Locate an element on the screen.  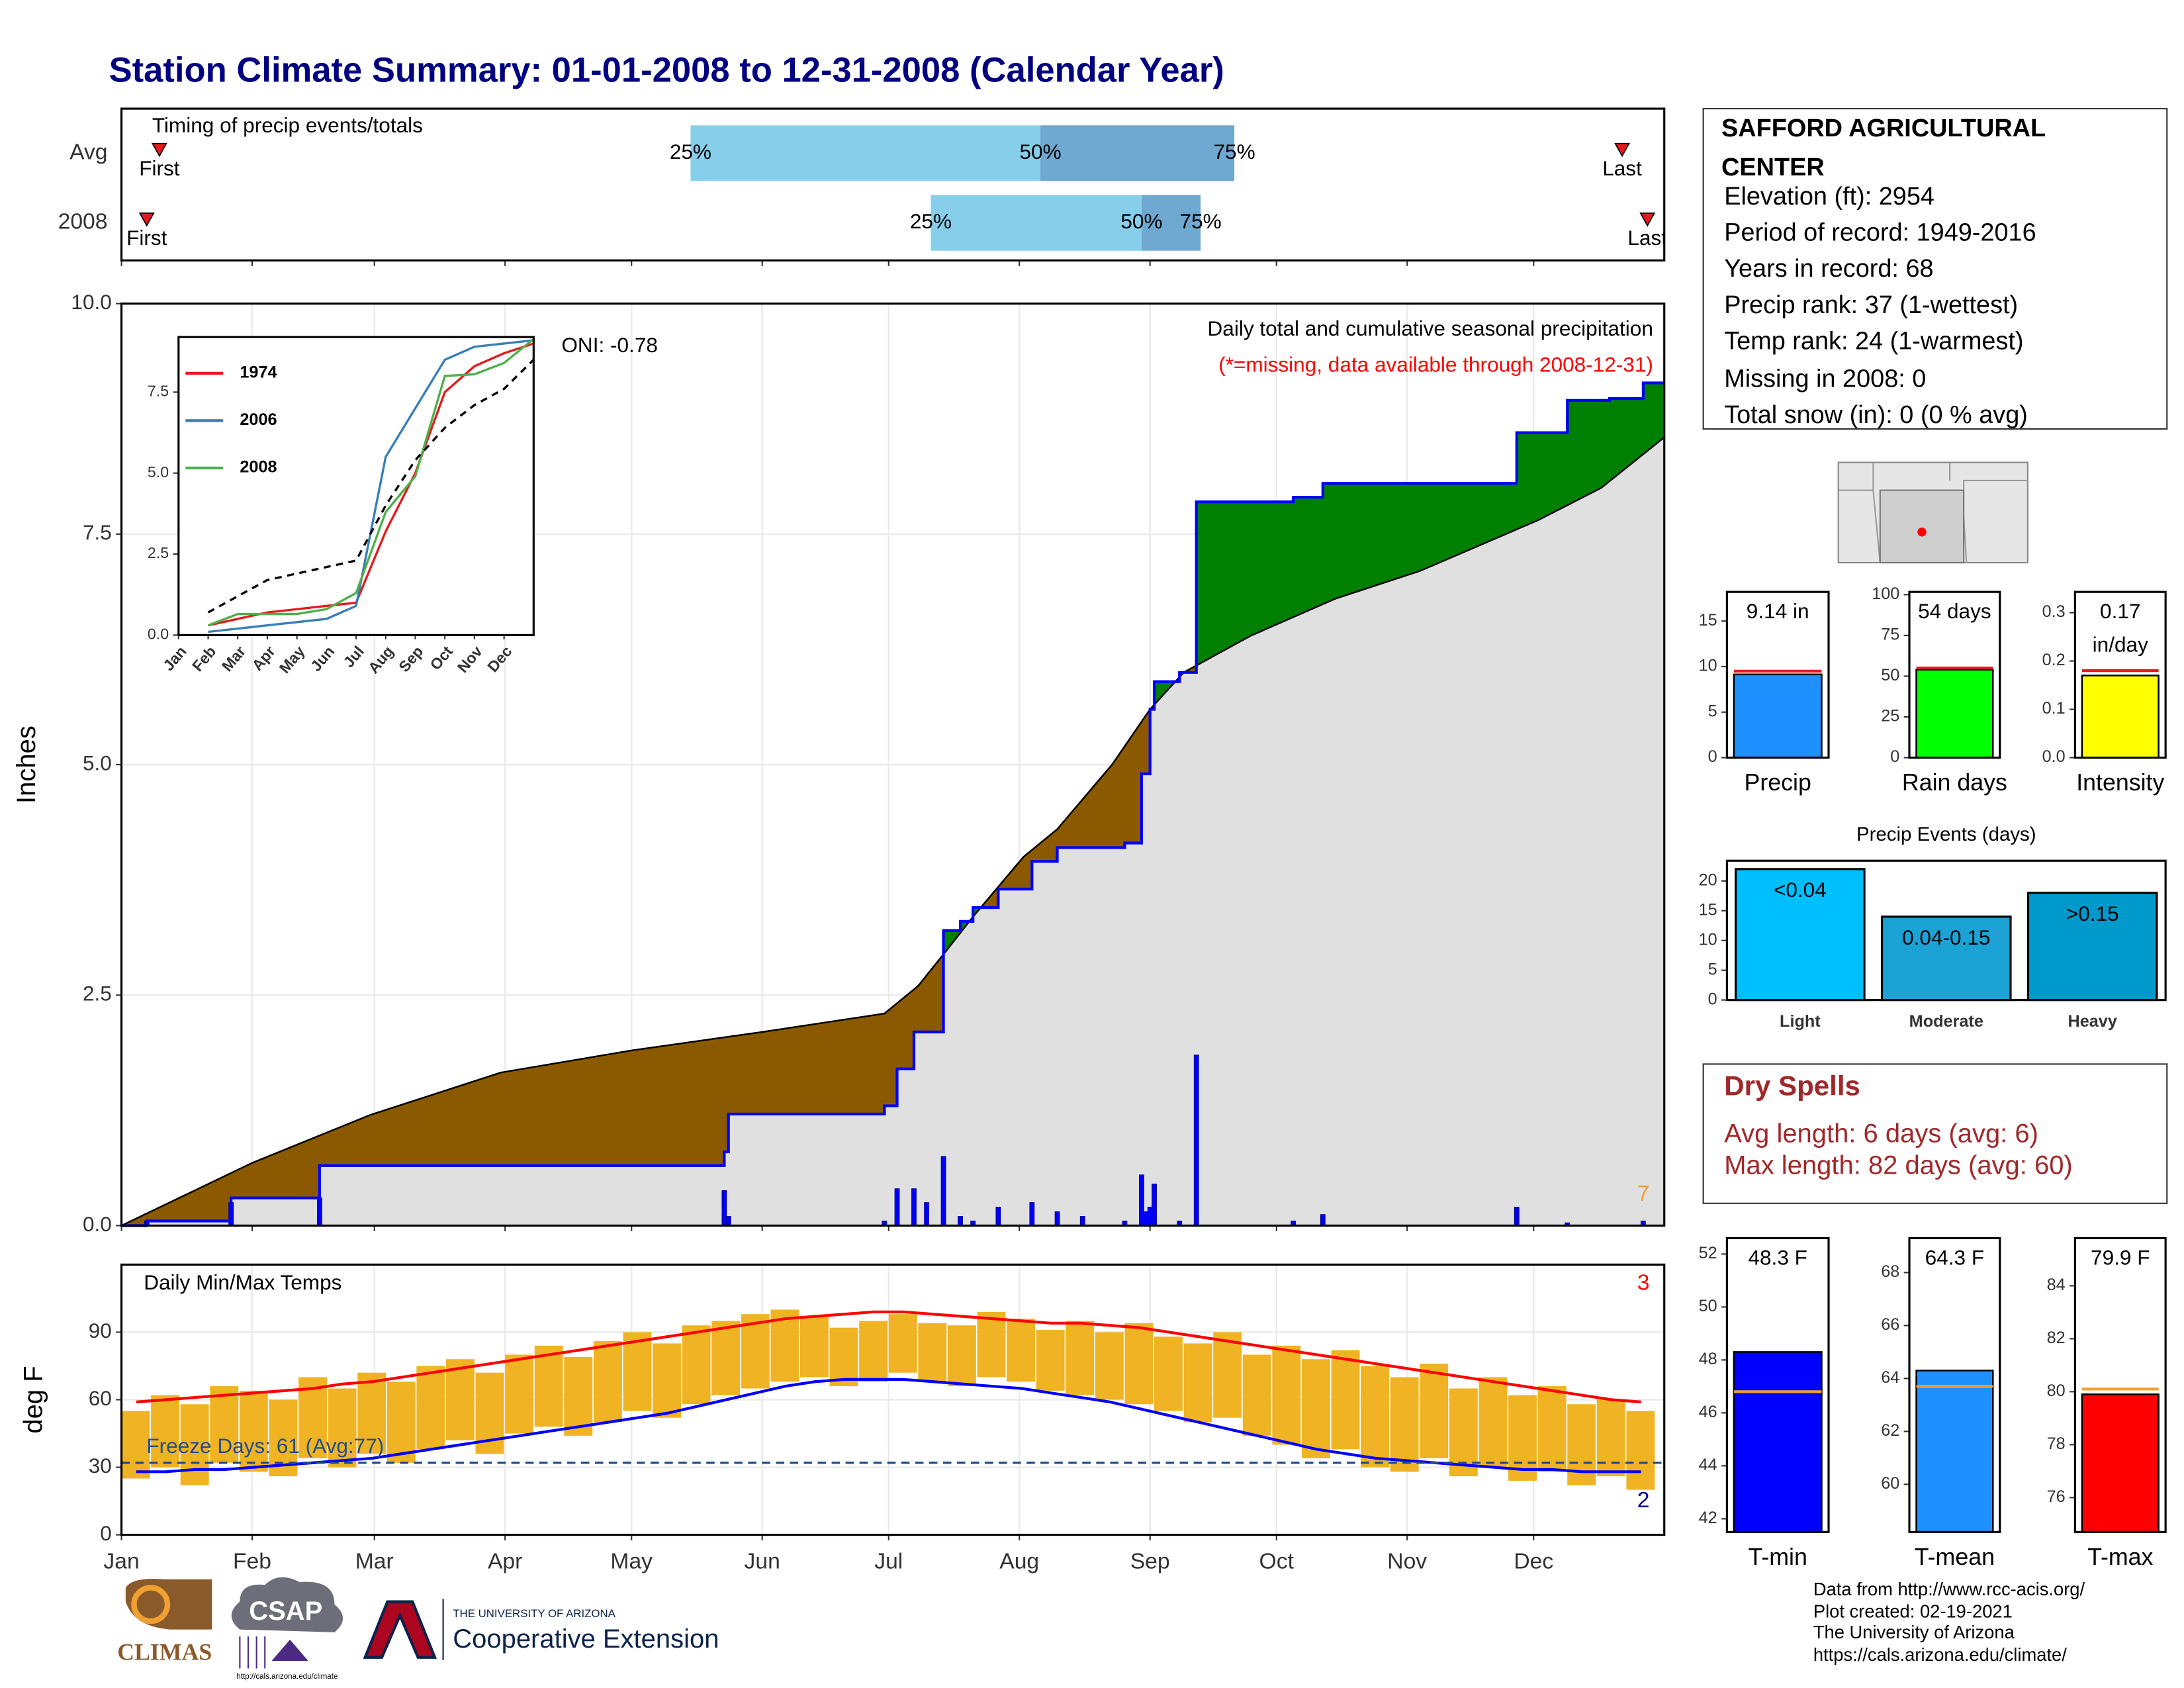
x-tick-label: Oct is located at coordinates (441, 658).